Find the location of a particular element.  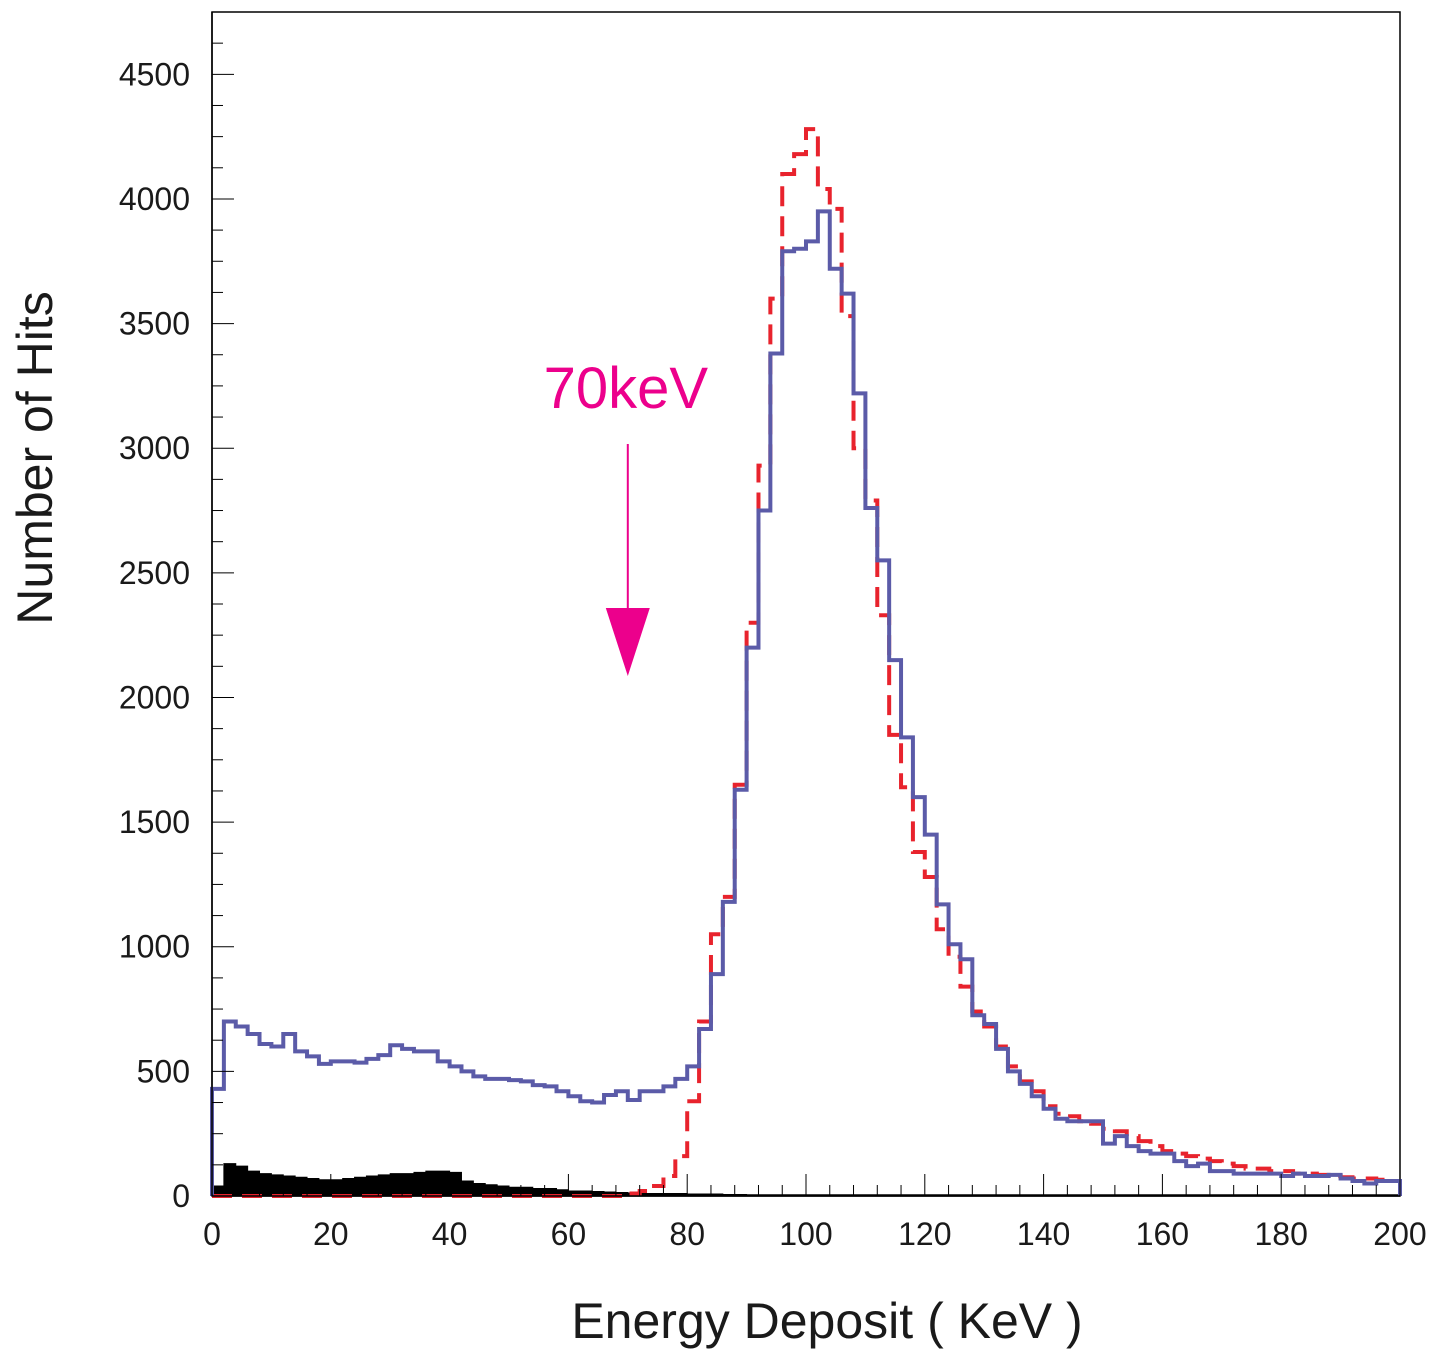

y-tick-label: 2000 is located at coordinates (154, 697).